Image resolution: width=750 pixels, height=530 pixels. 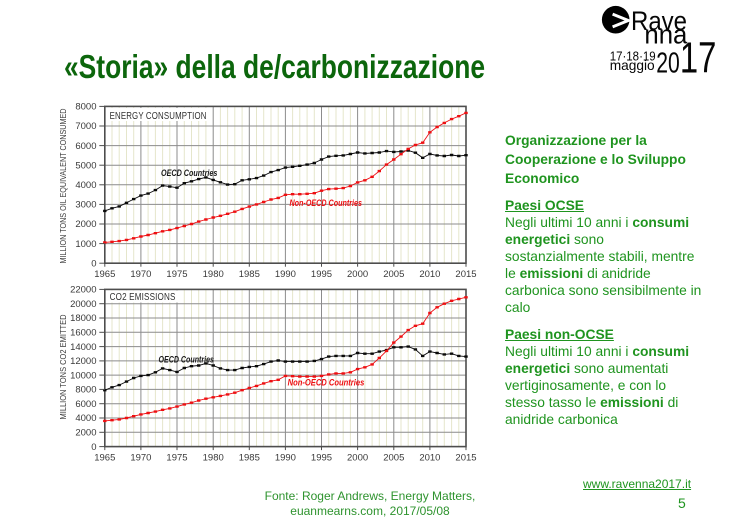 I want to click on svg-text: maggio, so click(x=632, y=65).